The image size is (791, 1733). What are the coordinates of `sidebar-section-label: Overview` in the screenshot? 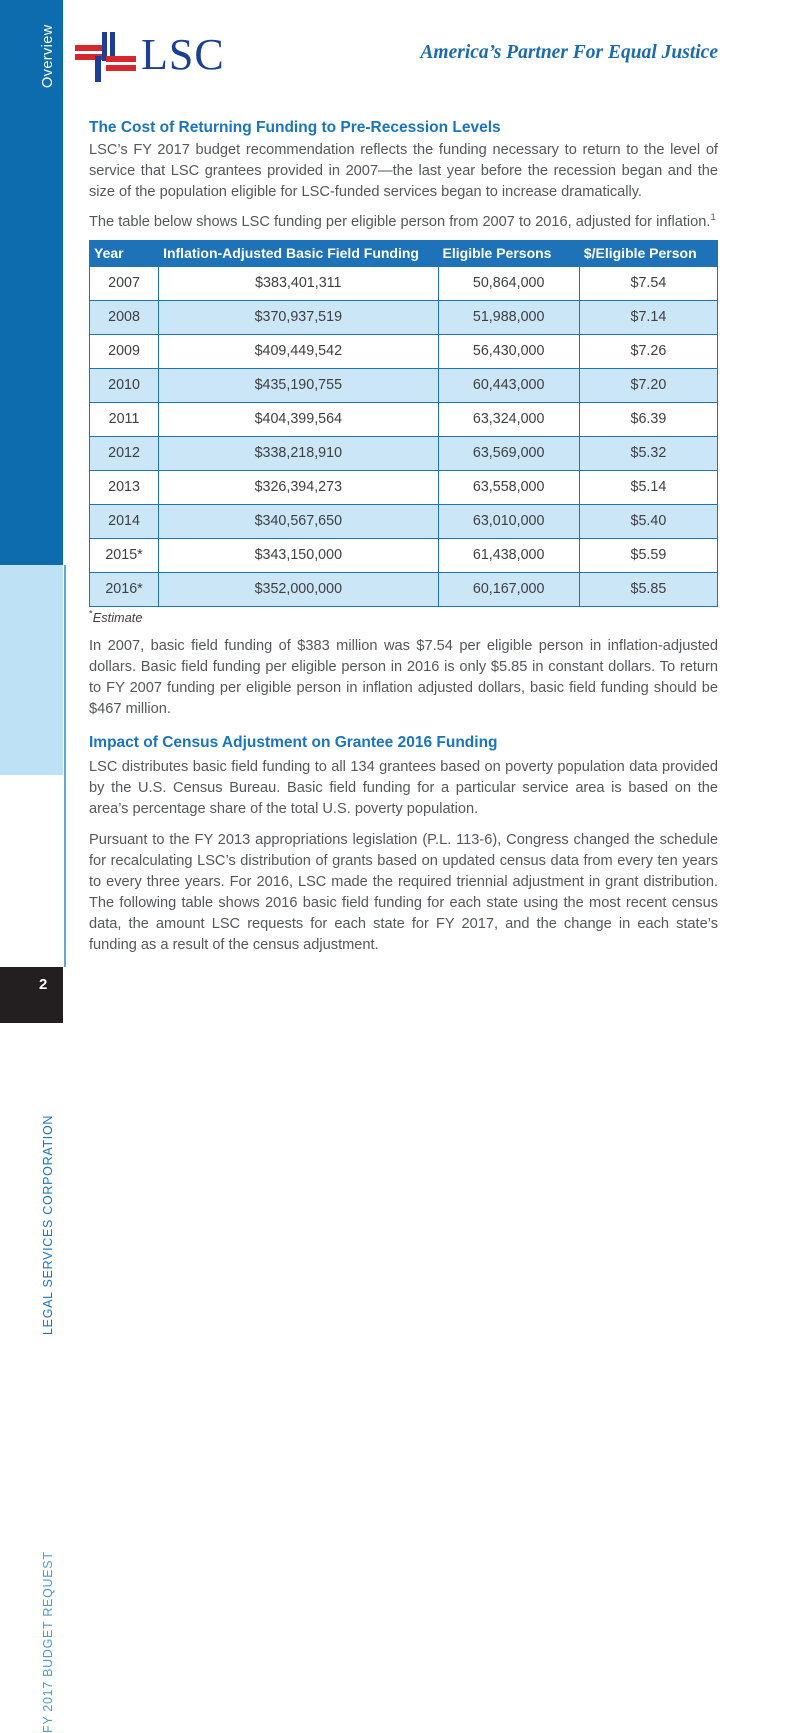 It's located at (48, 56).